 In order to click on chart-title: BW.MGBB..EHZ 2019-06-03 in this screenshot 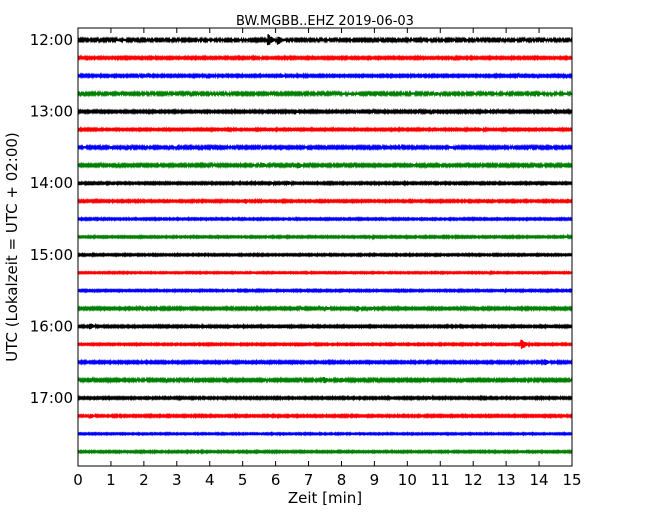, I will do `click(325, 21)`.